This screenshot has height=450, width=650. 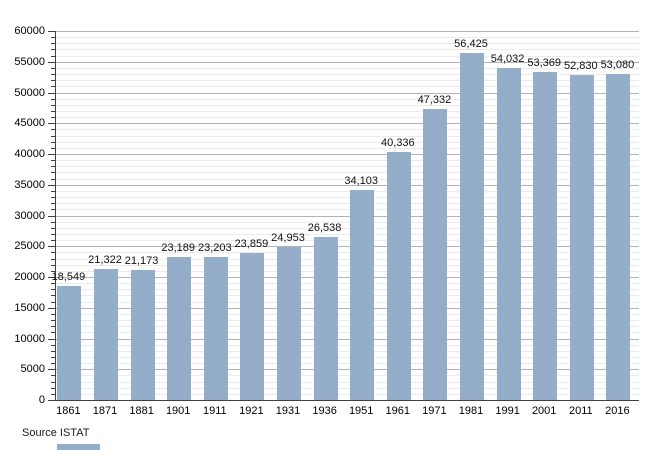 What do you see at coordinates (471, 411) in the screenshot?
I see `x-axis-label: 1981` at bounding box center [471, 411].